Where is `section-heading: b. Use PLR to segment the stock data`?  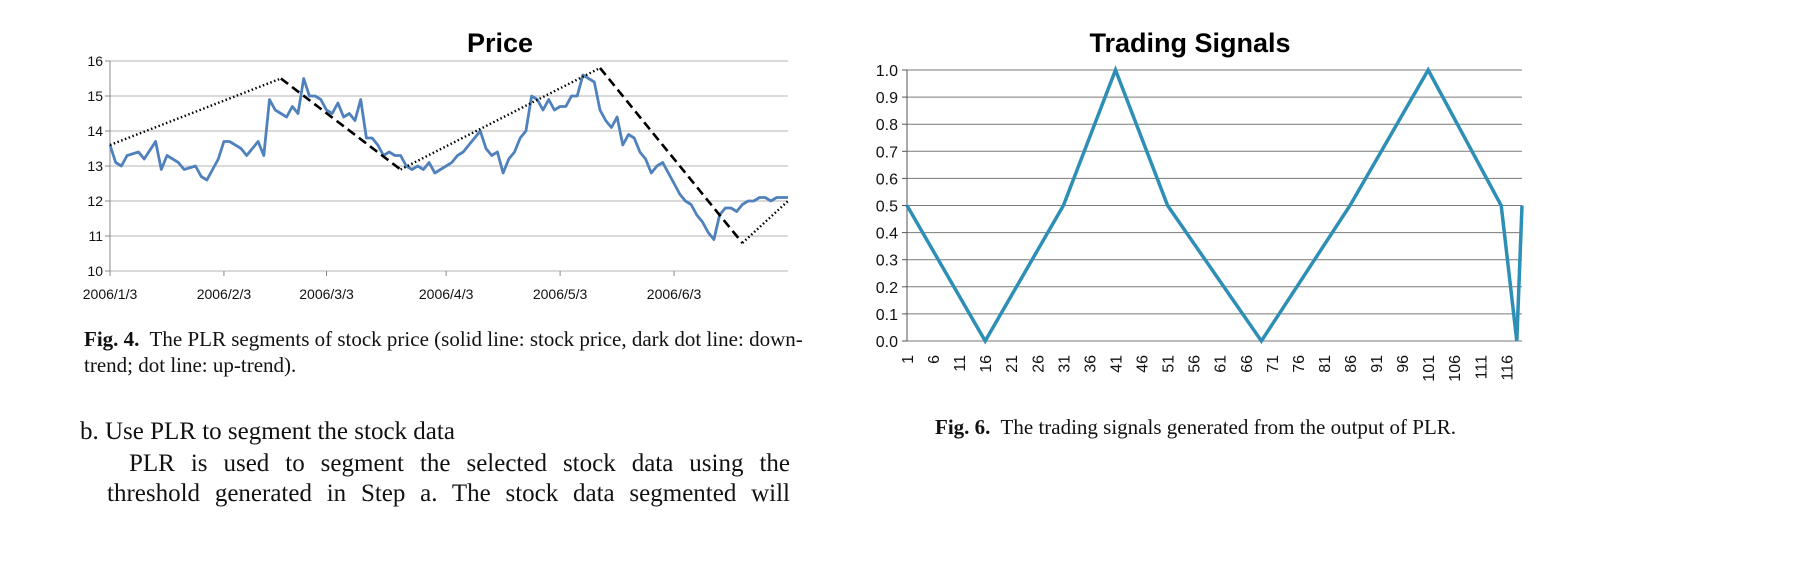
section-heading: b. Use PLR to segment the stock data is located at coordinates (267, 431).